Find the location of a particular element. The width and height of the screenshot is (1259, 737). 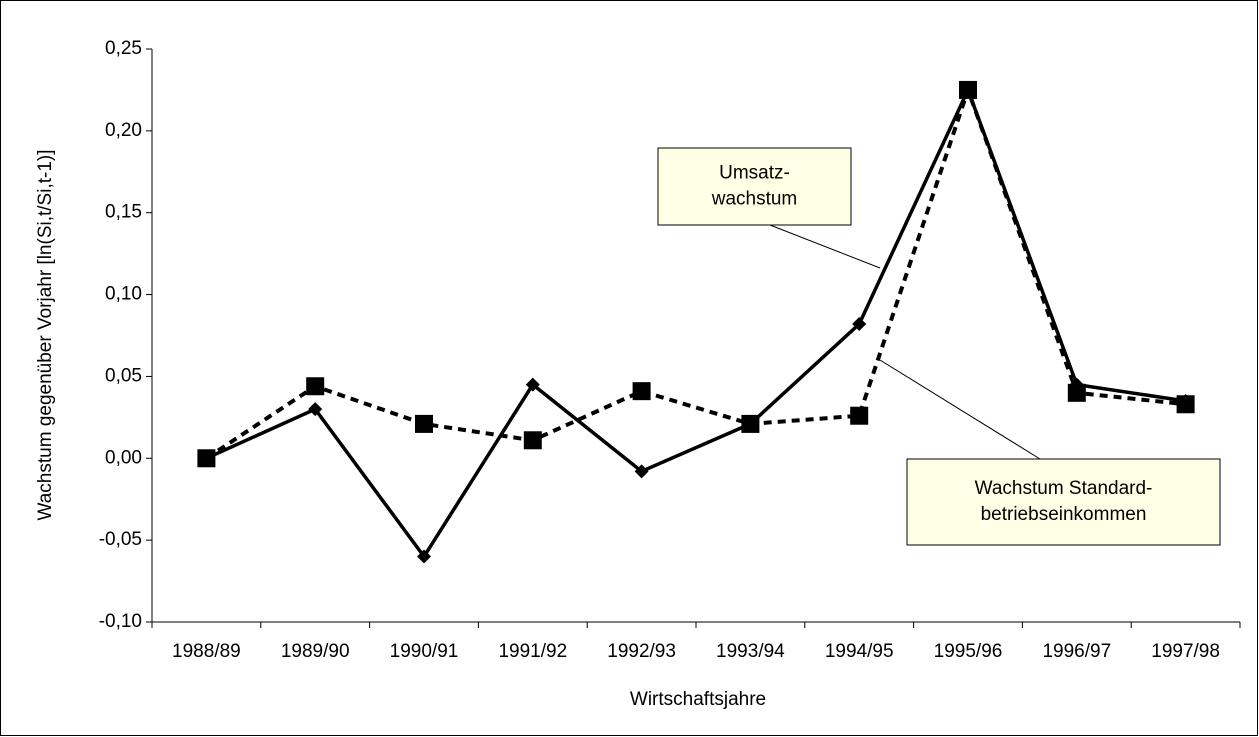

x-tick-label: 1992/93 is located at coordinates (641, 651).